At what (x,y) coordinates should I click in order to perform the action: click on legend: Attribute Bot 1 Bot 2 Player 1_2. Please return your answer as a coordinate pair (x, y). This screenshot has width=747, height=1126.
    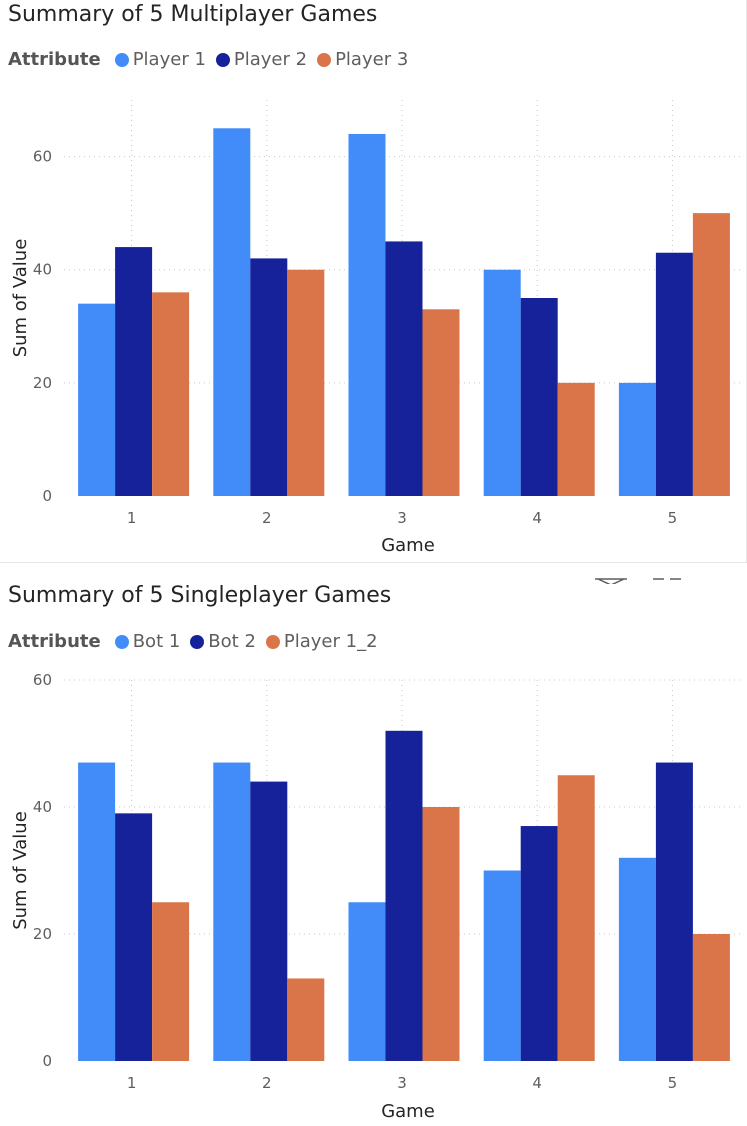
    Looking at the image, I should click on (198, 641).